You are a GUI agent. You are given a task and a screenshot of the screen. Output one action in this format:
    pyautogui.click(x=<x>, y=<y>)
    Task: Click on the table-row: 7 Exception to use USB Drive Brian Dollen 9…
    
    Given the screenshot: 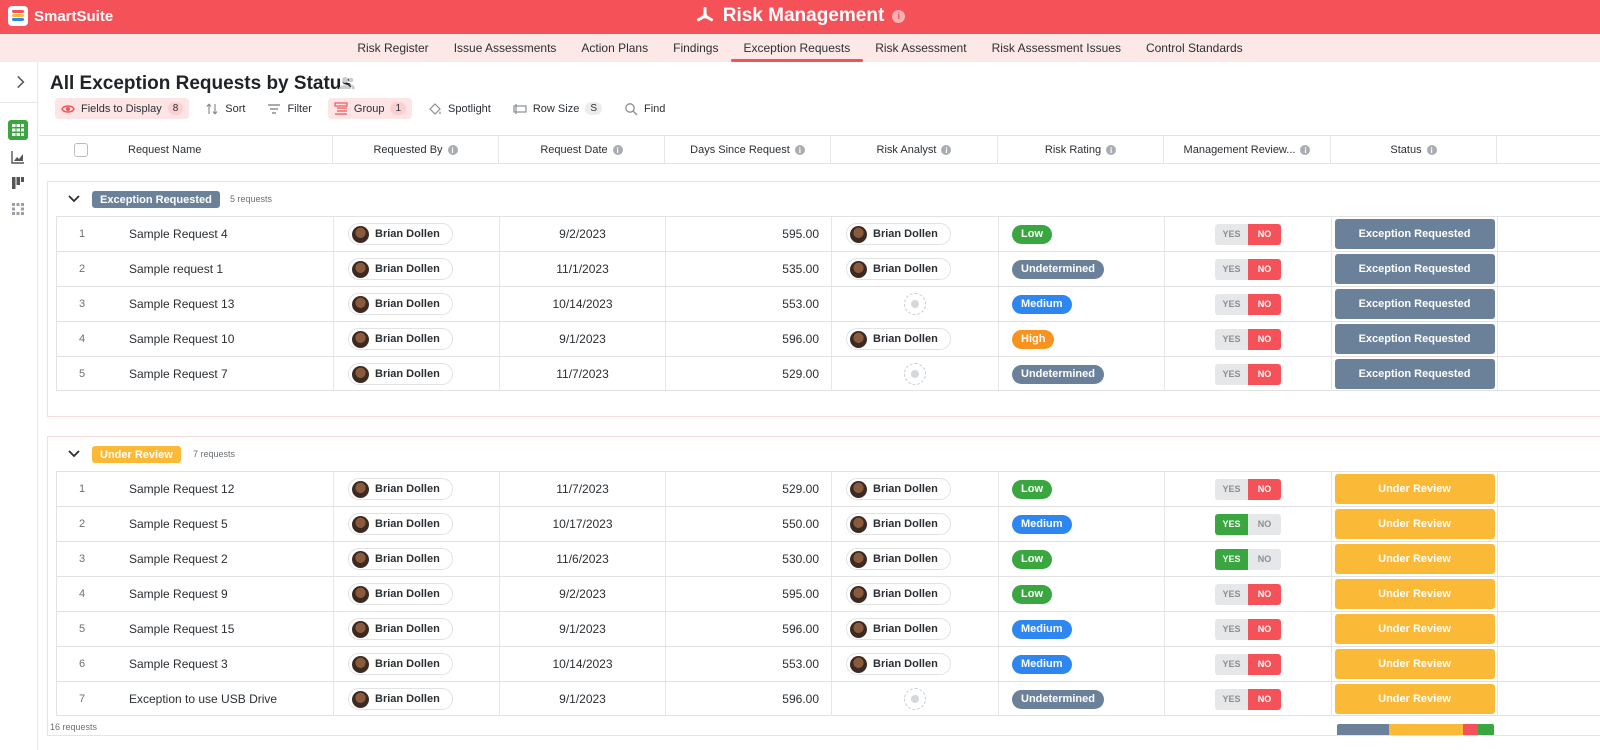 What is the action you would take?
    pyautogui.click(x=828, y=698)
    